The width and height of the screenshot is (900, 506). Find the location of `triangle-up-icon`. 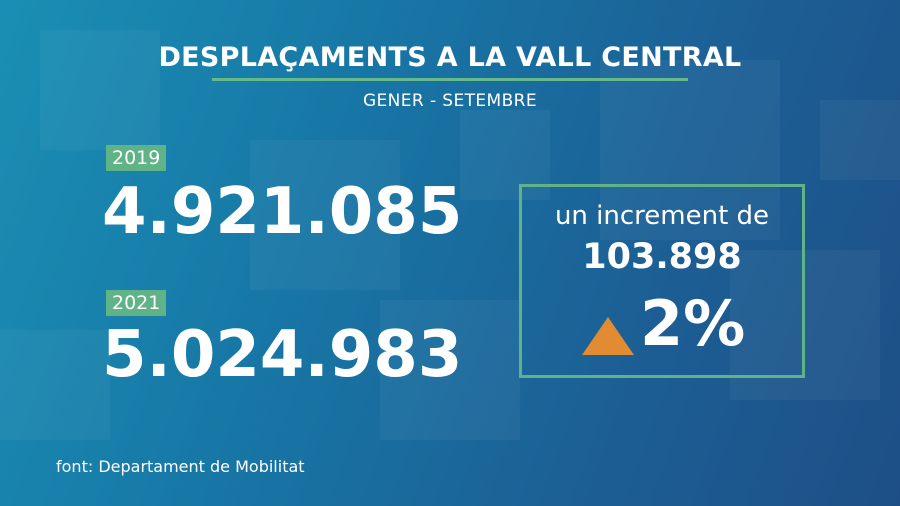

triangle-up-icon is located at coordinates (608, 336).